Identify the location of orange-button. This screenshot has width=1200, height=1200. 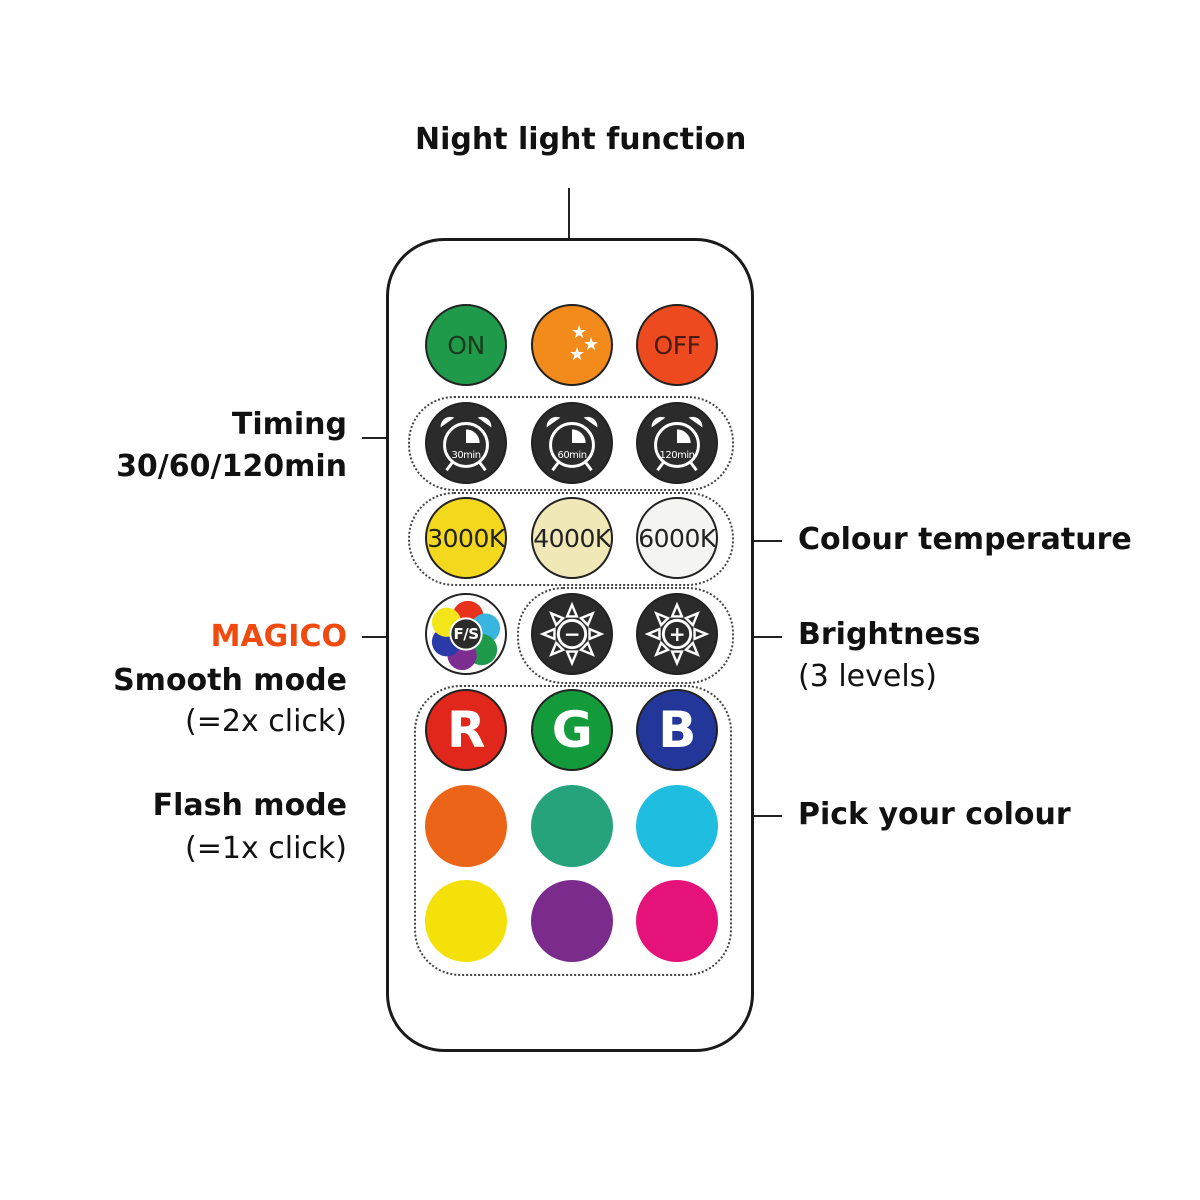
(466, 826).